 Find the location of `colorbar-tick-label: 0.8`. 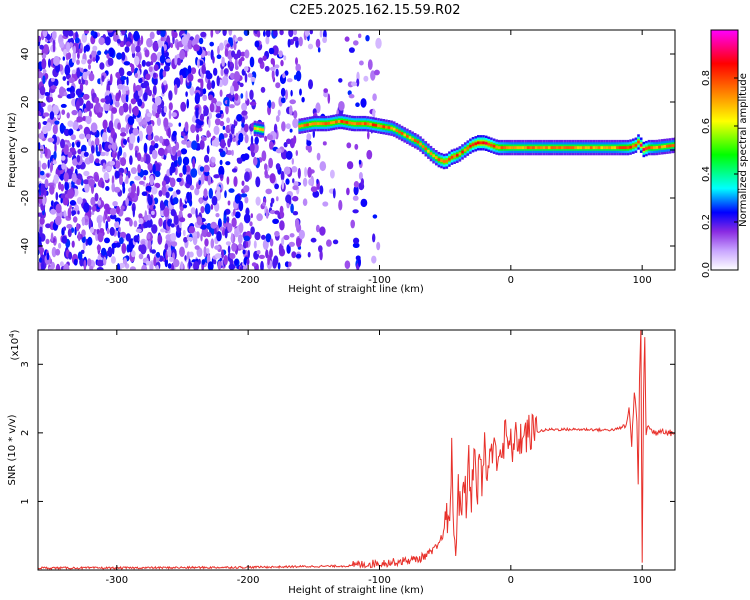

colorbar-tick-label: 0.8 is located at coordinates (706, 78).